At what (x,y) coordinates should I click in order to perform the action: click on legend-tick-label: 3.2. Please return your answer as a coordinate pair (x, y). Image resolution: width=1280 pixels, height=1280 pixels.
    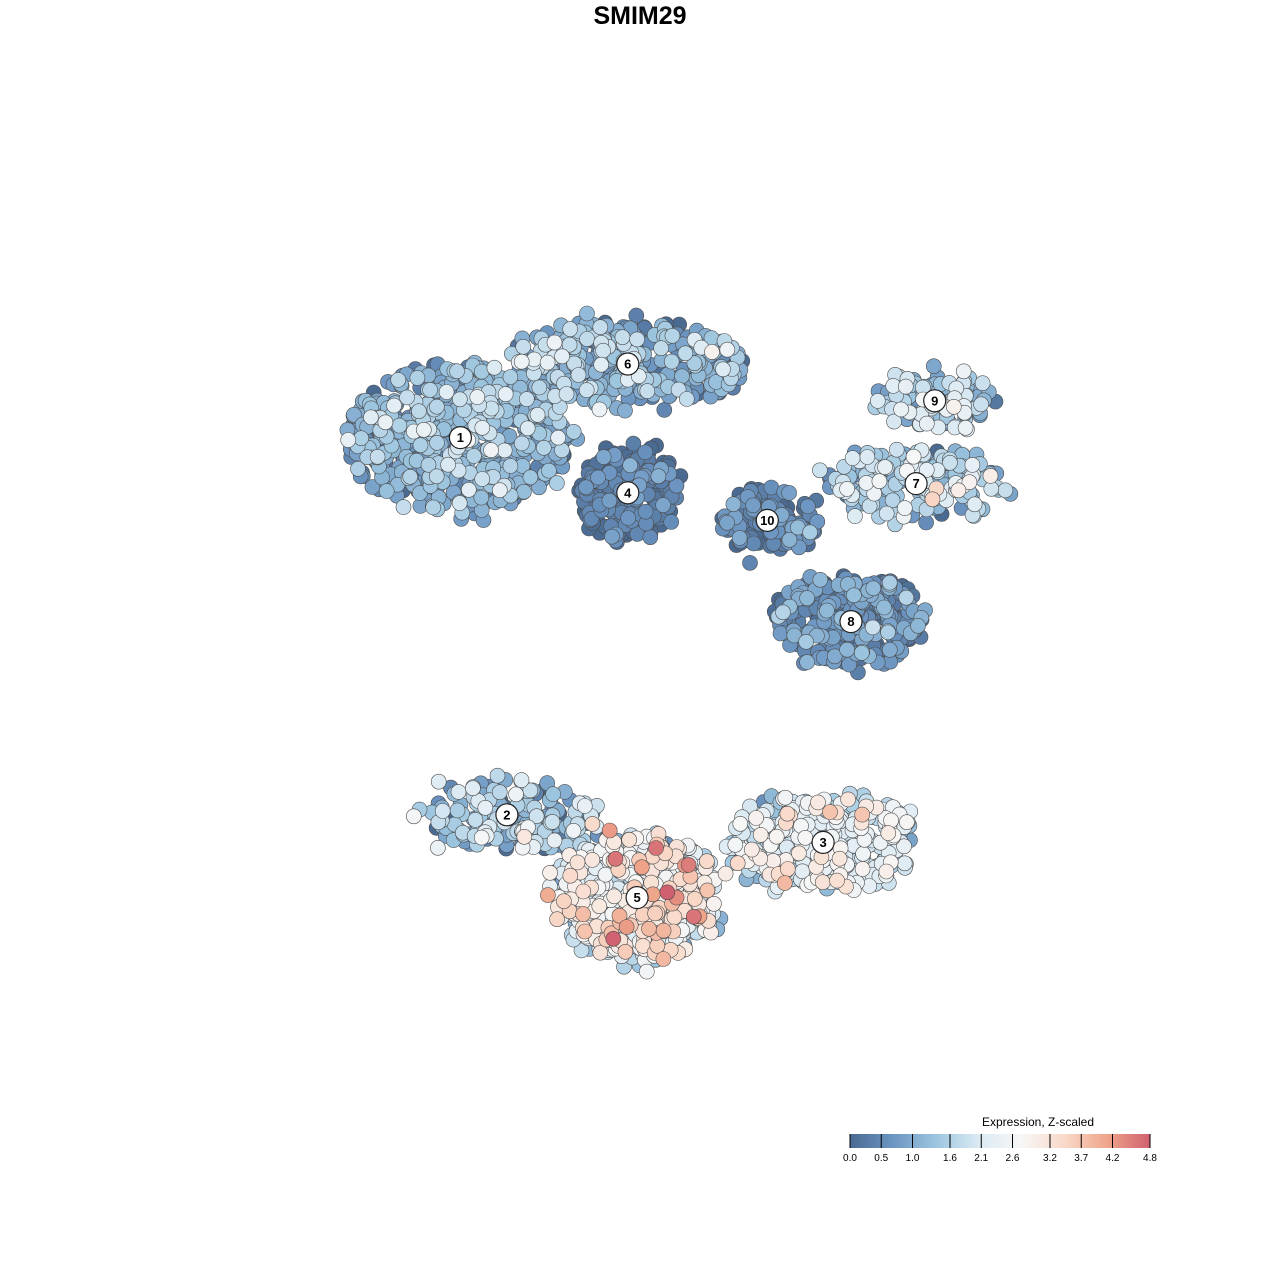
    Looking at the image, I should click on (1050, 1158).